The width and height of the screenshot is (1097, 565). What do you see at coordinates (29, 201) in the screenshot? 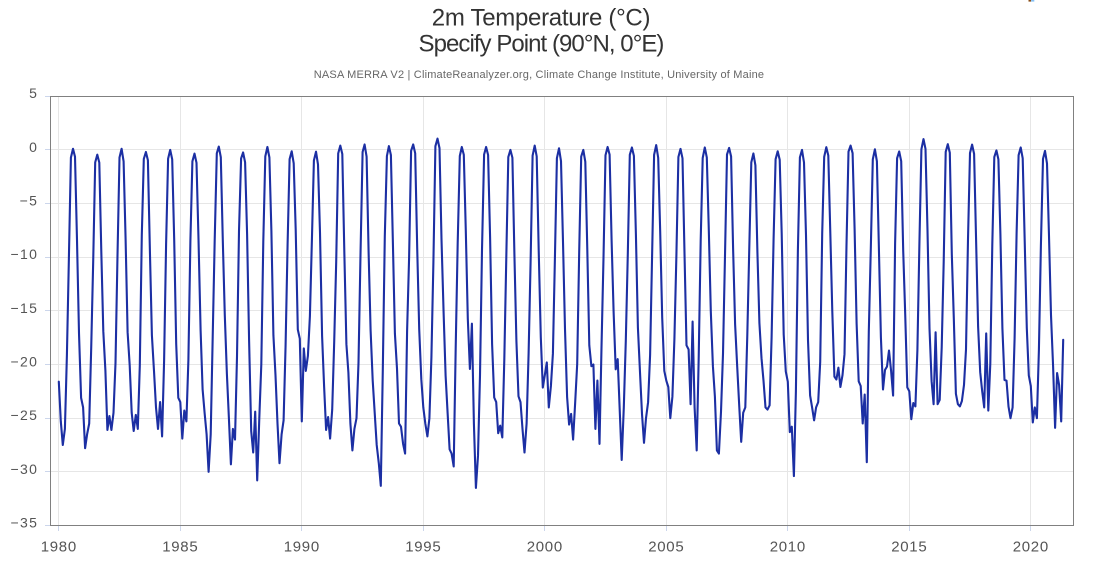
I see `svg-text: −5` at bounding box center [29, 201].